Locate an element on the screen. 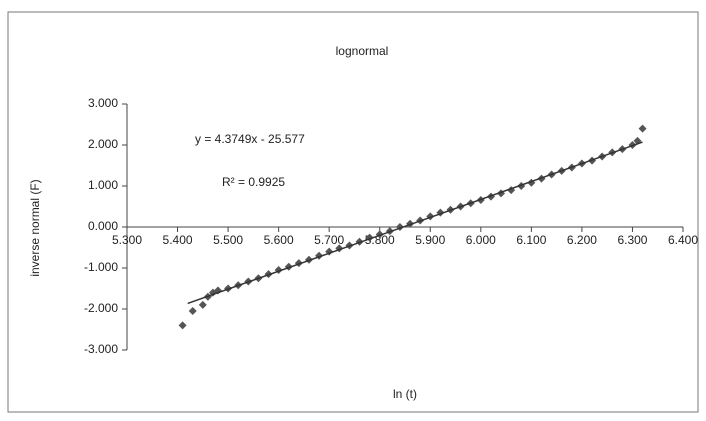  y-tick-label: 0.000 is located at coordinates (103, 226).